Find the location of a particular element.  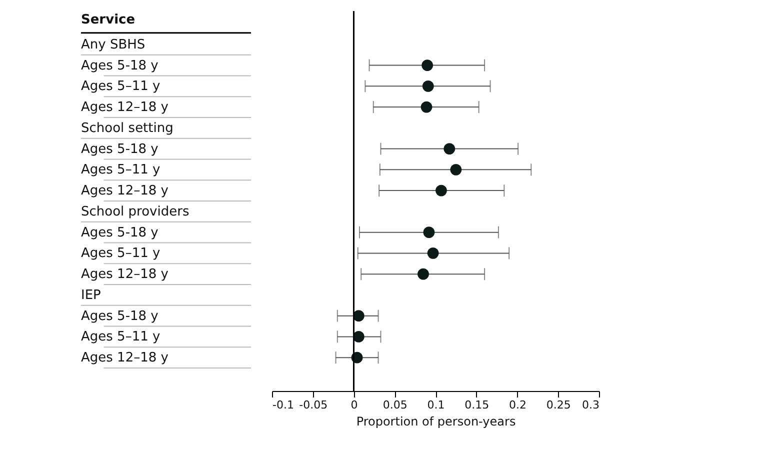

y-tick-label: IEP is located at coordinates (91, 295).